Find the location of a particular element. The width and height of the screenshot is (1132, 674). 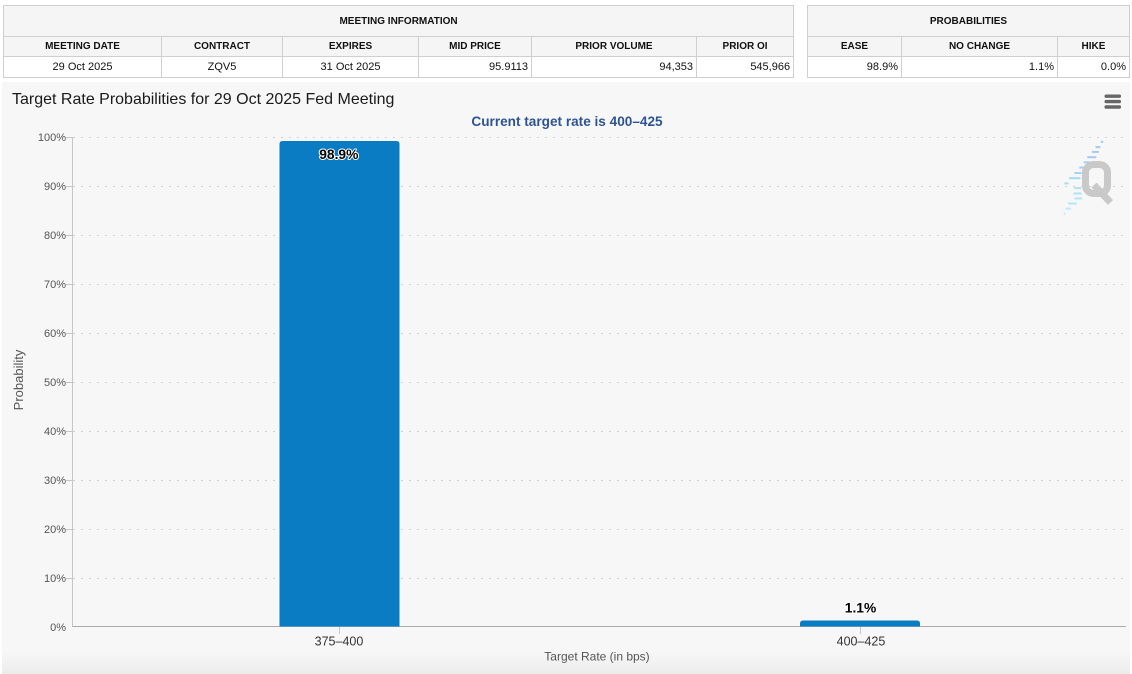

svg-text: 40% is located at coordinates (55, 432).